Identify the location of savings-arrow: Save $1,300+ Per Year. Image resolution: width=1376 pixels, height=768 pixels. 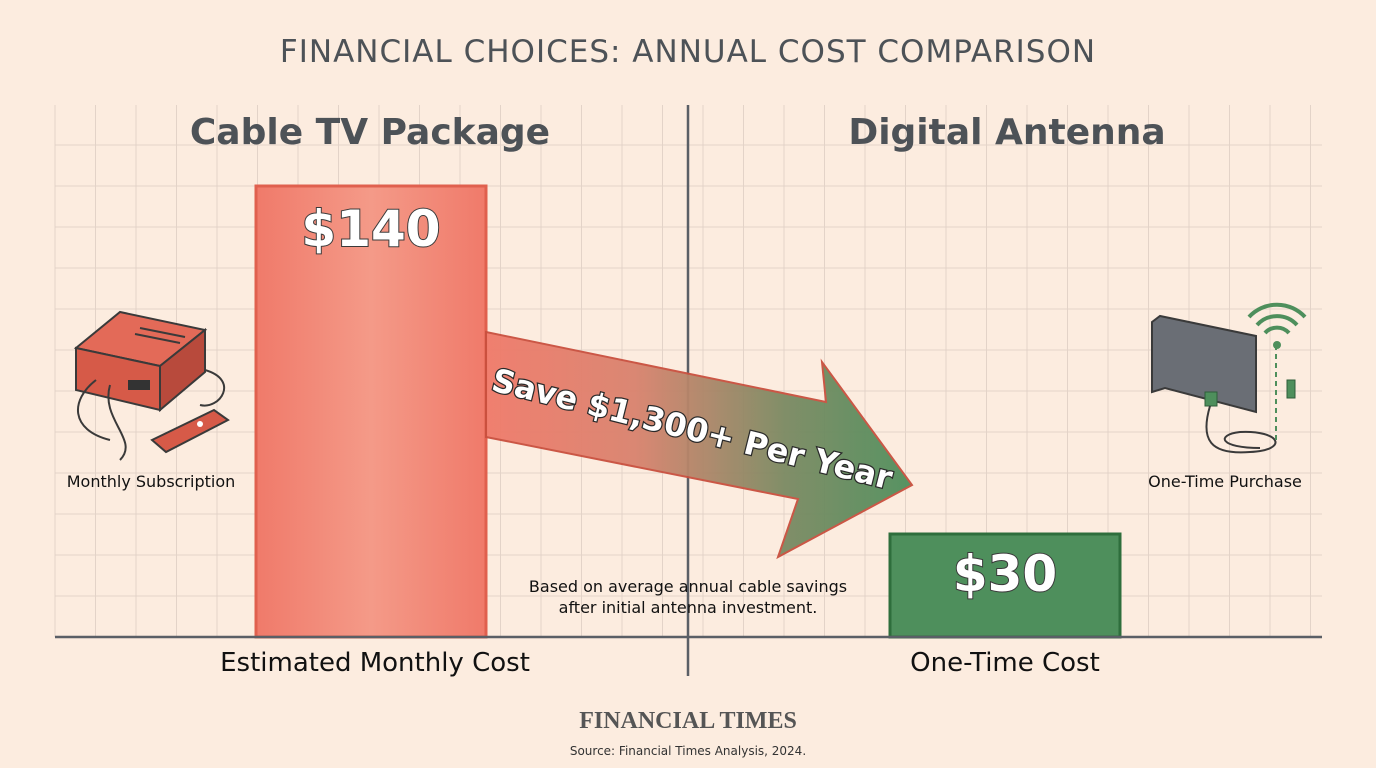
(699, 445).